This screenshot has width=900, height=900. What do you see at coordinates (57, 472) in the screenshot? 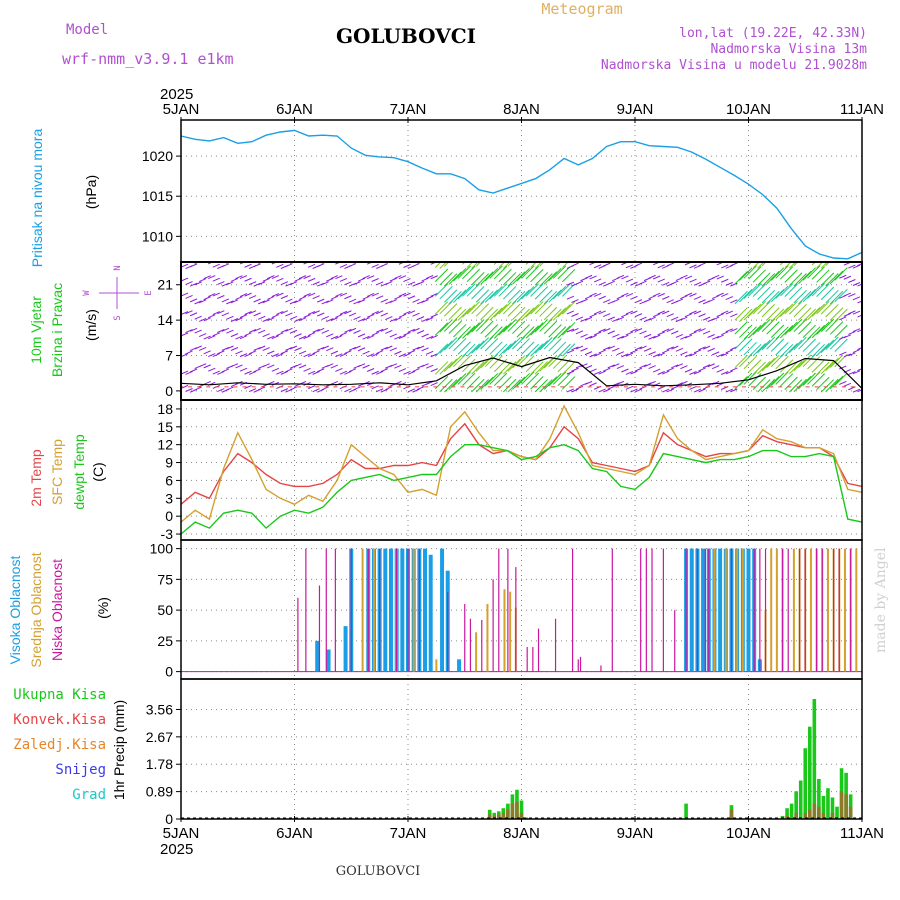
I see `temp-ylabel-sfc: SFC Temp` at bounding box center [57, 472].